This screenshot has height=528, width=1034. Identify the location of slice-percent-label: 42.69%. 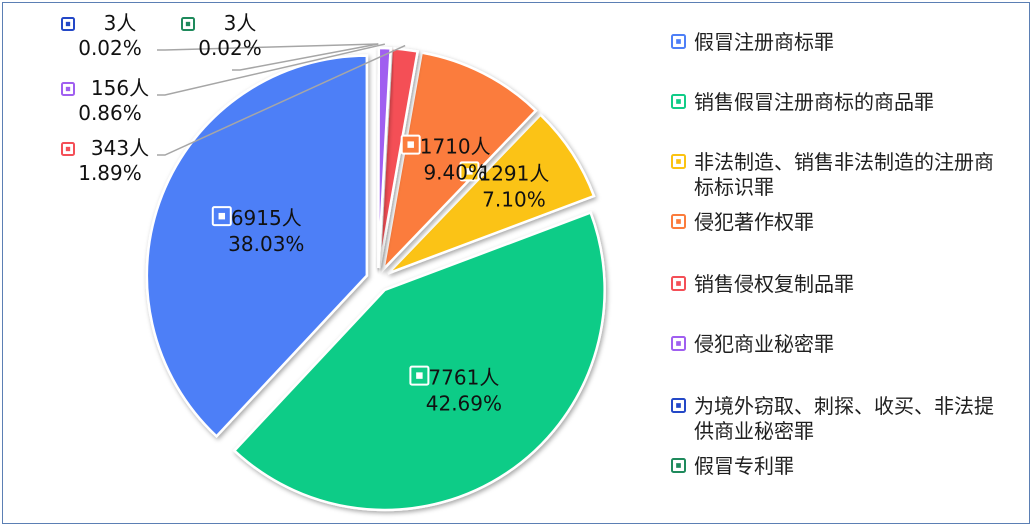
(464, 404).